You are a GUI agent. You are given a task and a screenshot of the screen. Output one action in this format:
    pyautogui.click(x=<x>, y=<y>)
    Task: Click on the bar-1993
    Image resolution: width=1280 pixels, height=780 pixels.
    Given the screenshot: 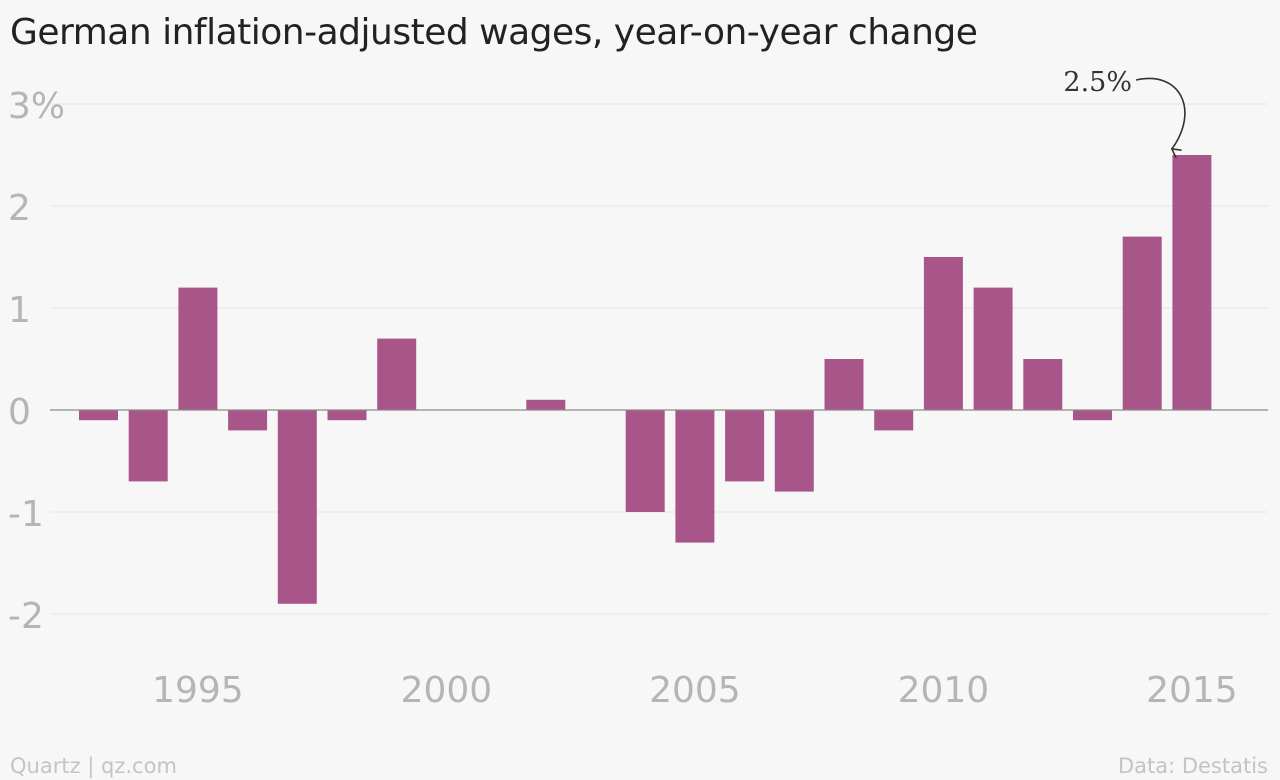 What is the action you would take?
    pyautogui.click(x=98, y=415)
    